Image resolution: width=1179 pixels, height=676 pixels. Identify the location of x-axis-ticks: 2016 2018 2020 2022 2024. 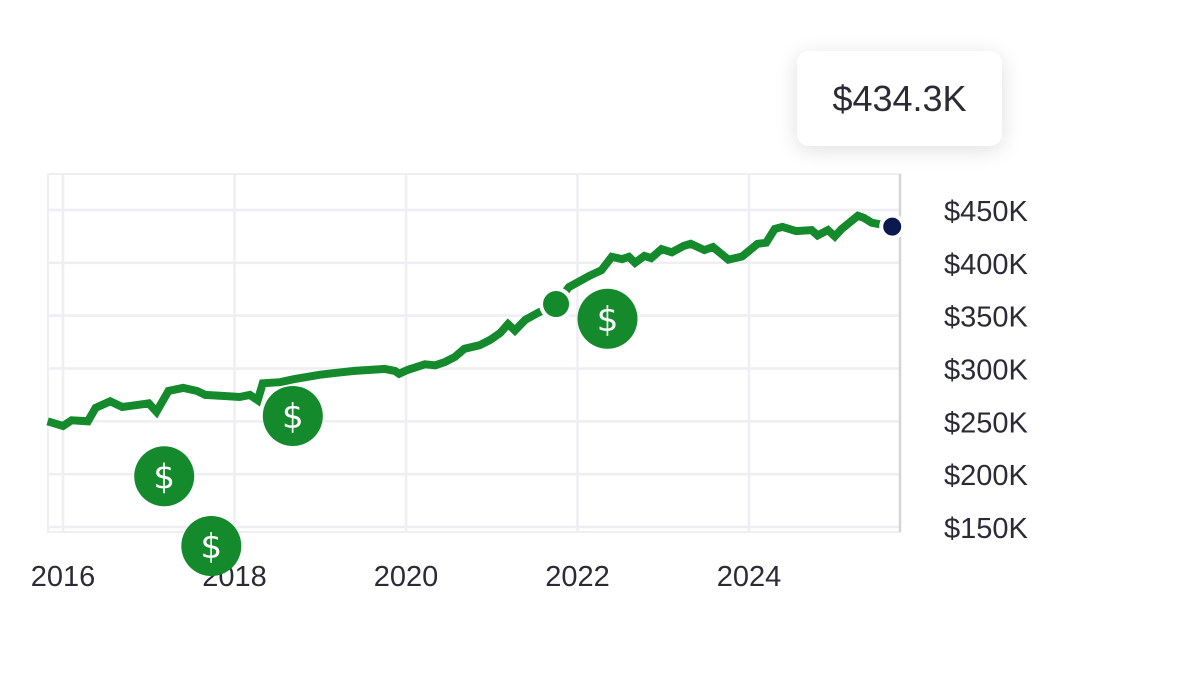
(406, 577).